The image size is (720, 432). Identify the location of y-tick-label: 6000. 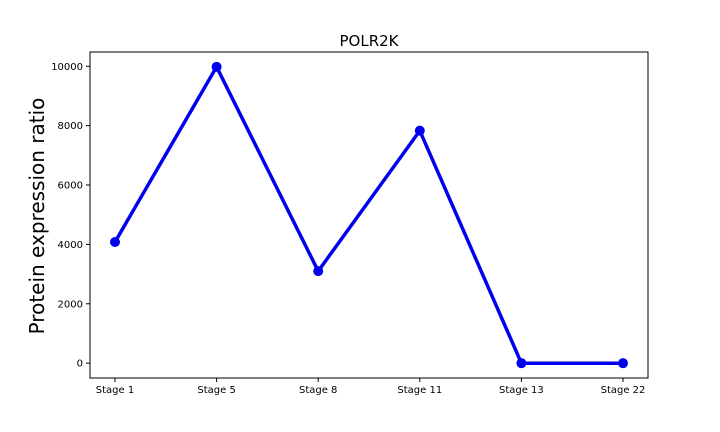
(70, 186).